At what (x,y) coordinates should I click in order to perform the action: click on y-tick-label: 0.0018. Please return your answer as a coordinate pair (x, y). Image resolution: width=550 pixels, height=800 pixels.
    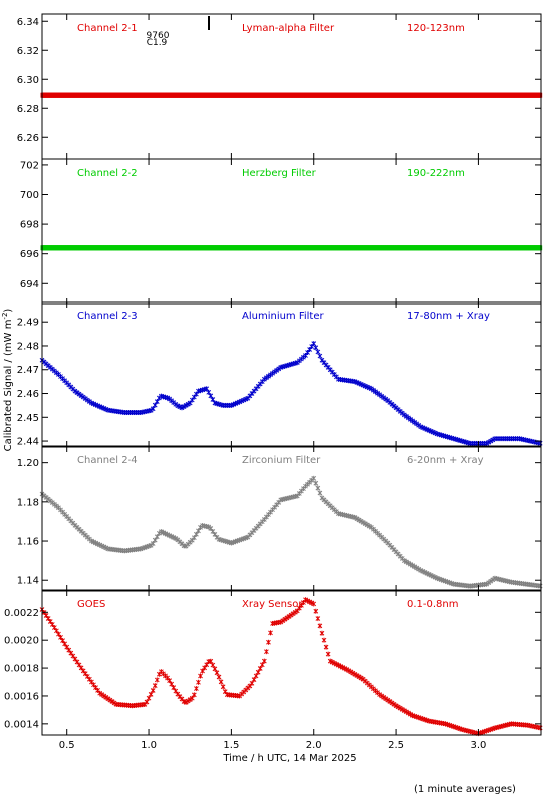
    Looking at the image, I should click on (21, 669).